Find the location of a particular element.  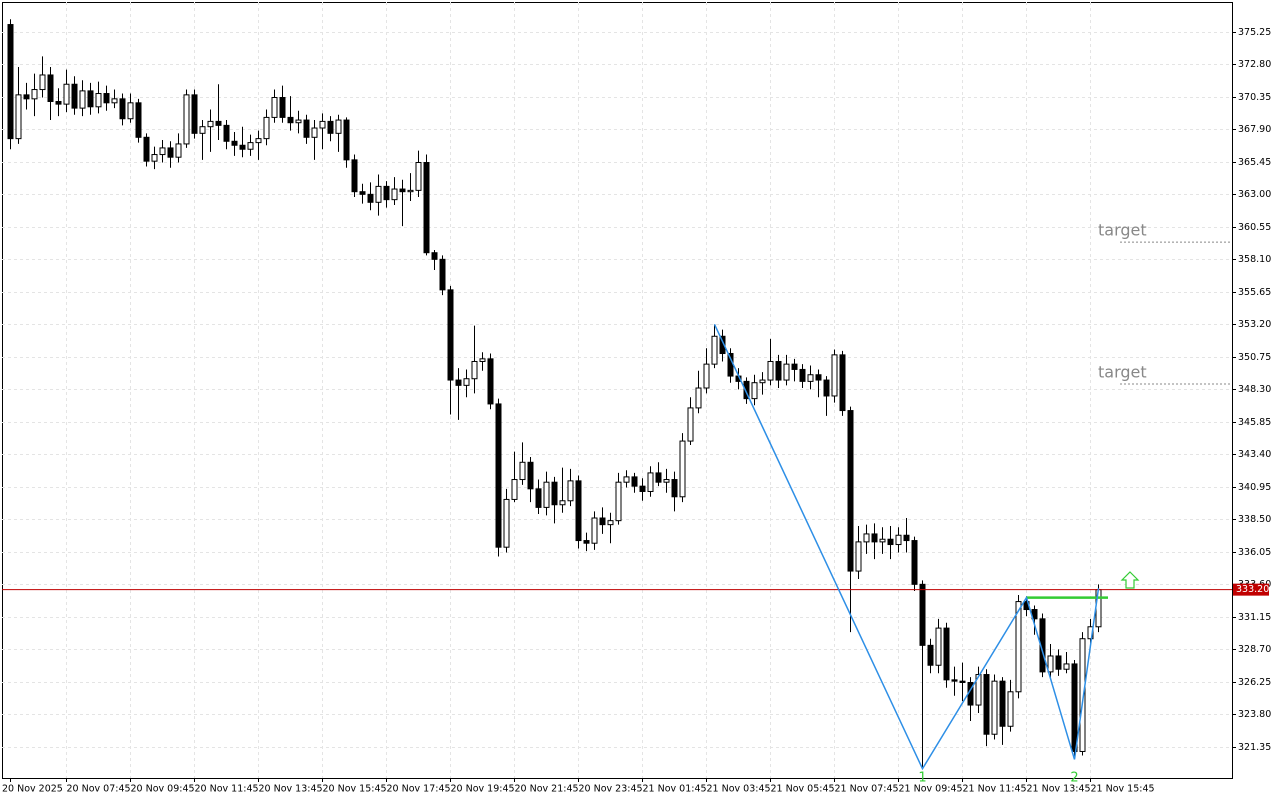

x-tick-label: 20 Nov 11:45 is located at coordinates (227, 789).